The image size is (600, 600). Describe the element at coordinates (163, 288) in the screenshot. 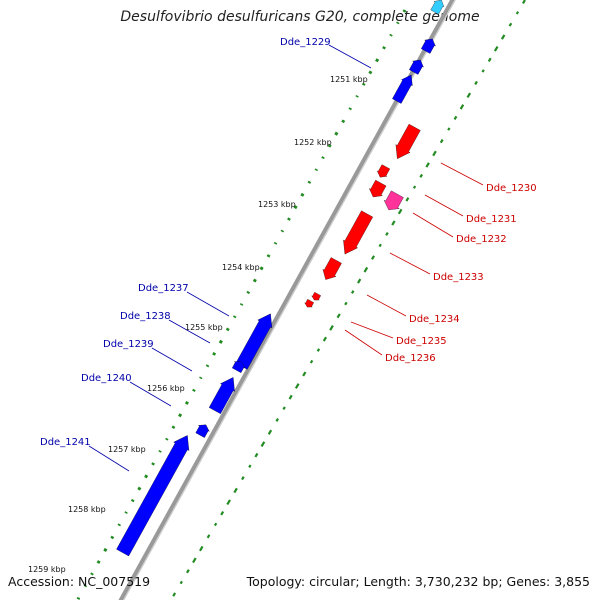

I see `gene-label-Dde_1237: Dde_1237` at that location.